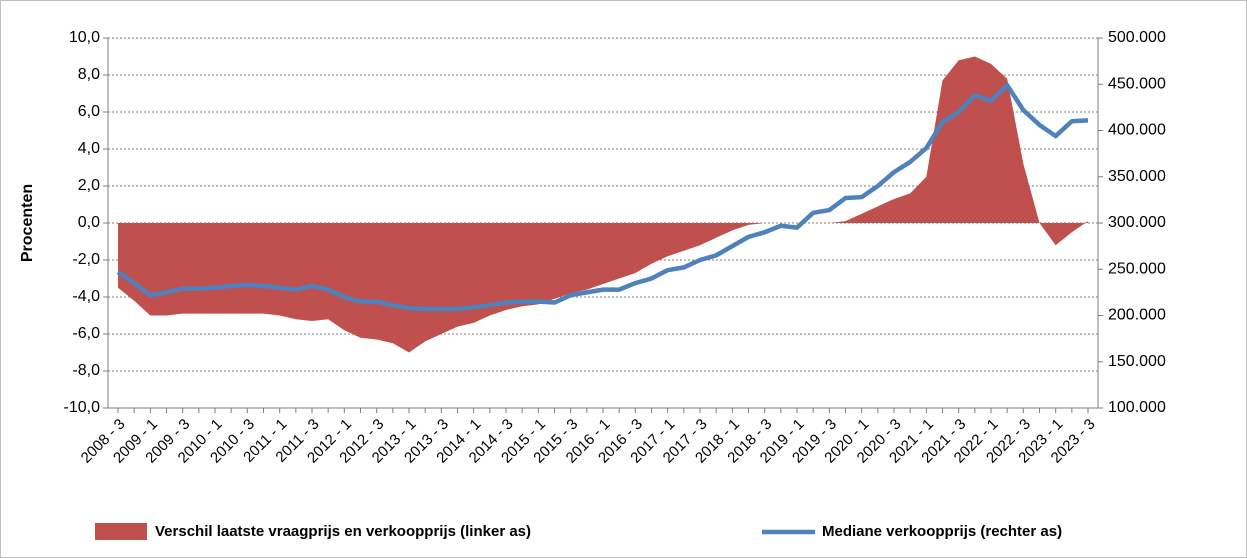 The image size is (1247, 558). Describe the element at coordinates (27, 223) in the screenshot. I see `y-axis-label: Procenten` at that location.